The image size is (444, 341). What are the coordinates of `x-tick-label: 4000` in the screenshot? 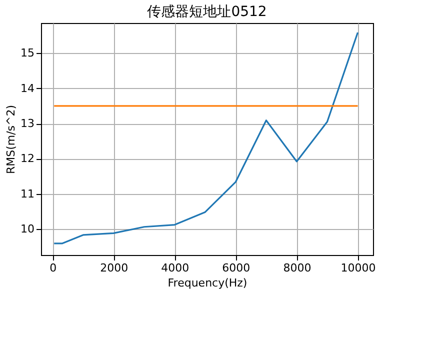 It's located at (175, 268).